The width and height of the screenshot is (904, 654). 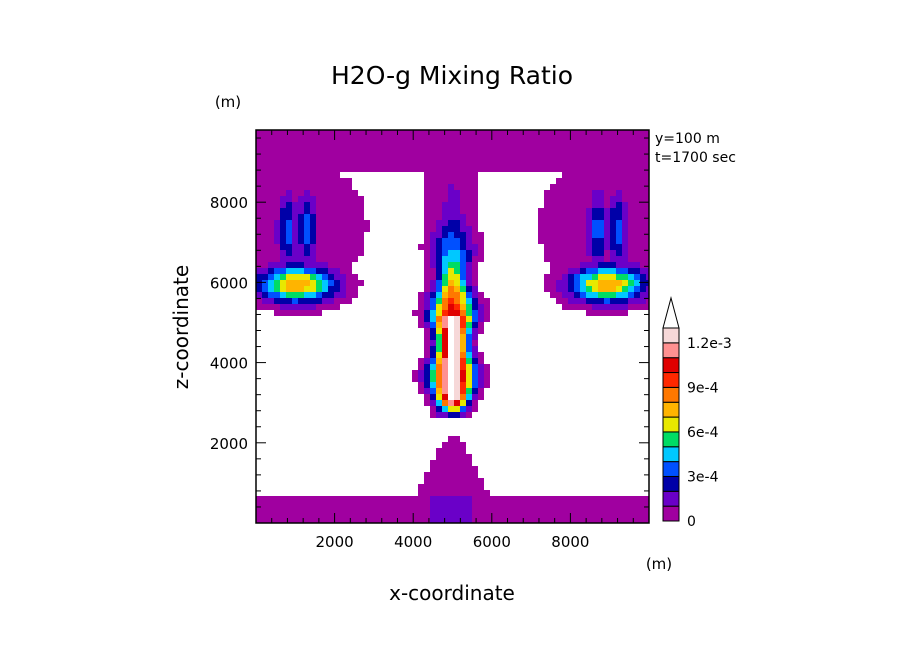 What do you see at coordinates (703, 433) in the screenshot?
I see `colorbar-tick-label: 6e-4` at bounding box center [703, 433].